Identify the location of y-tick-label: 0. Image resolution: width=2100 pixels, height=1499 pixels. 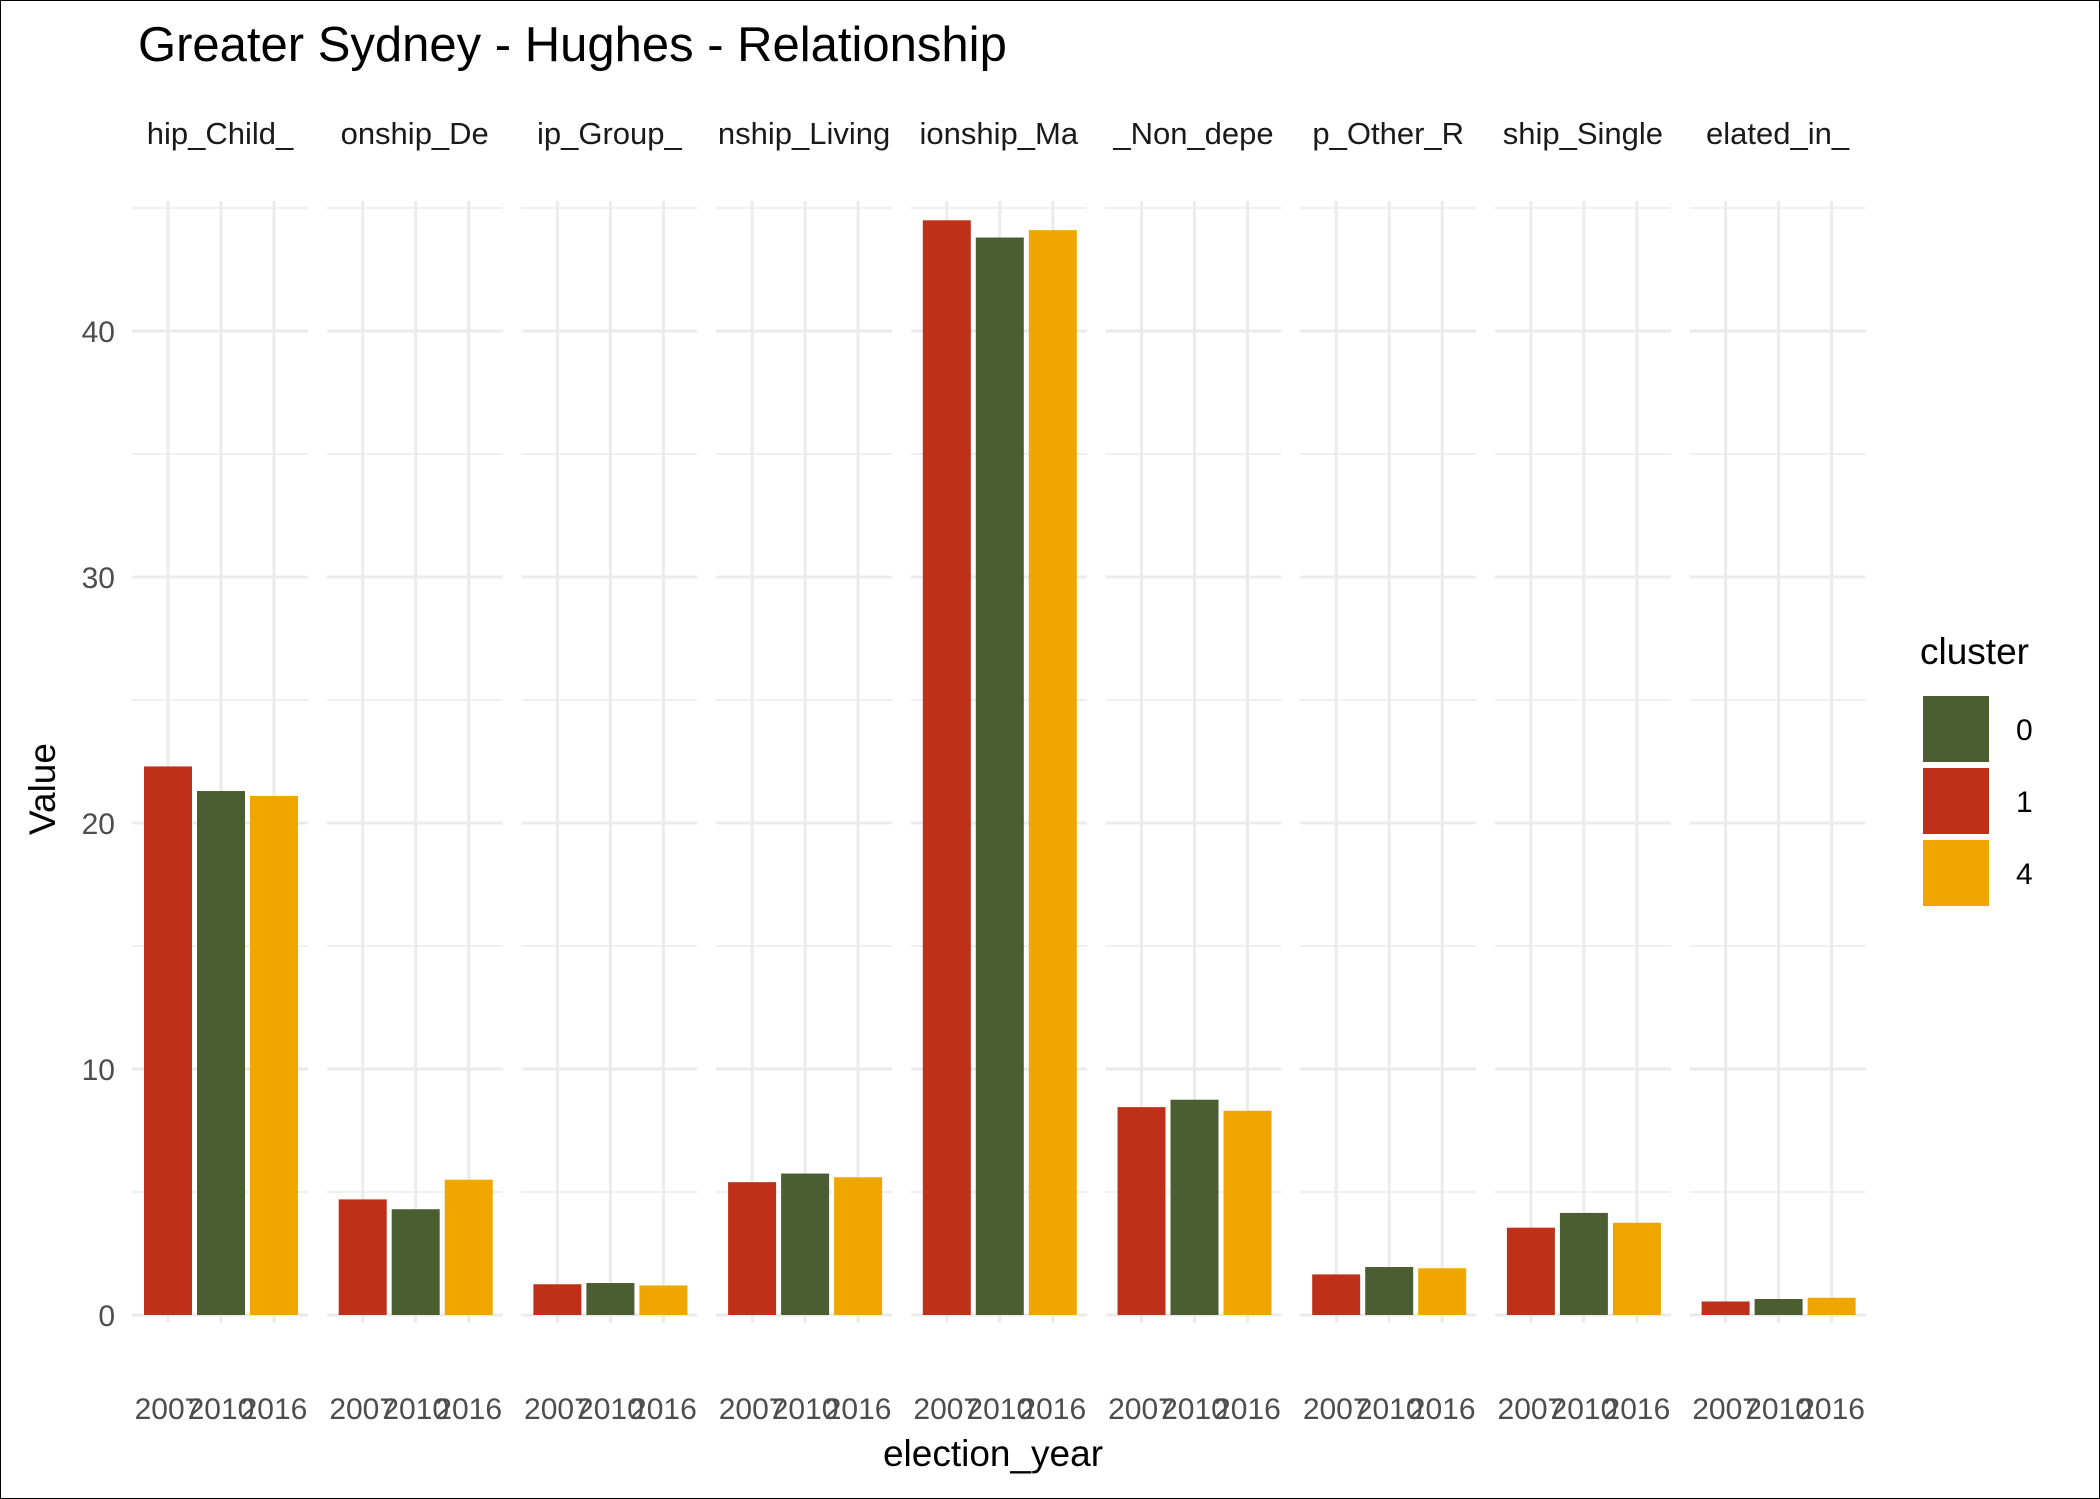
(106, 1316).